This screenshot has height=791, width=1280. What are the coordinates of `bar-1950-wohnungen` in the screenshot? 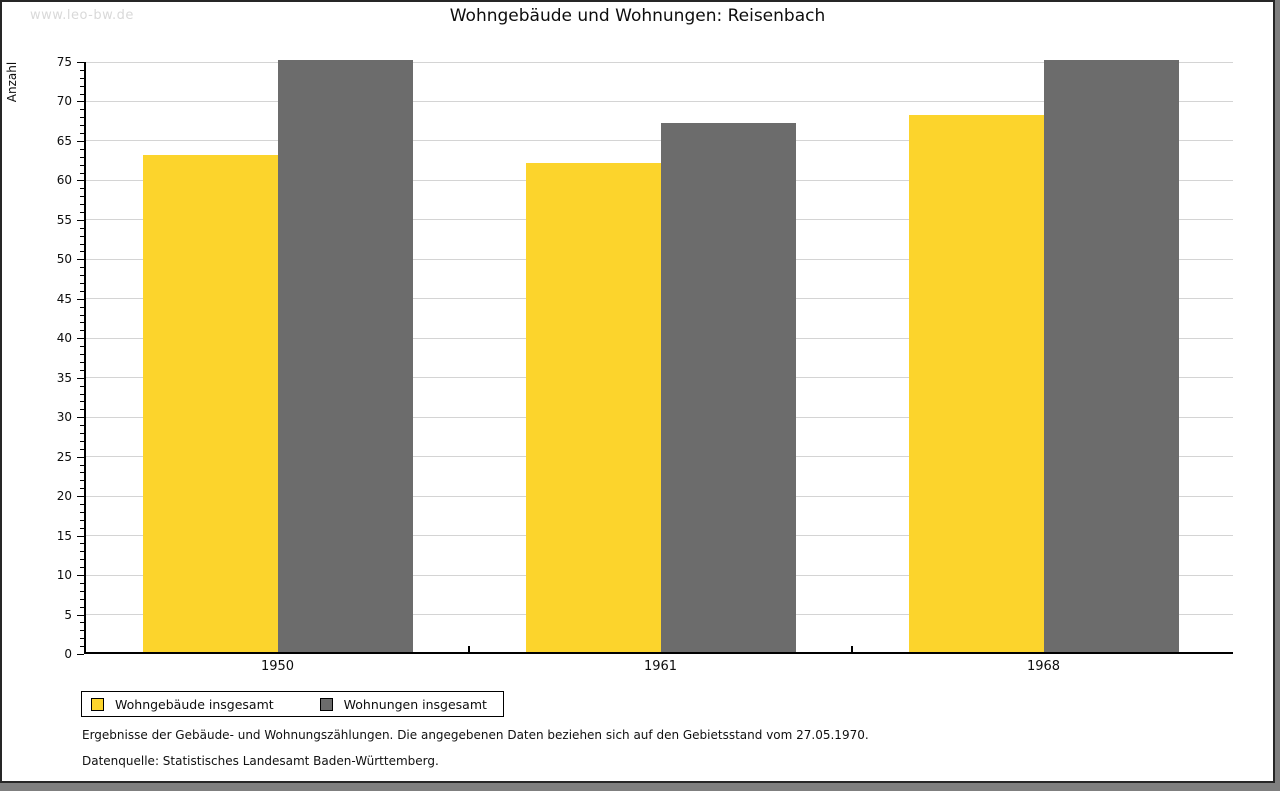 It's located at (345, 356).